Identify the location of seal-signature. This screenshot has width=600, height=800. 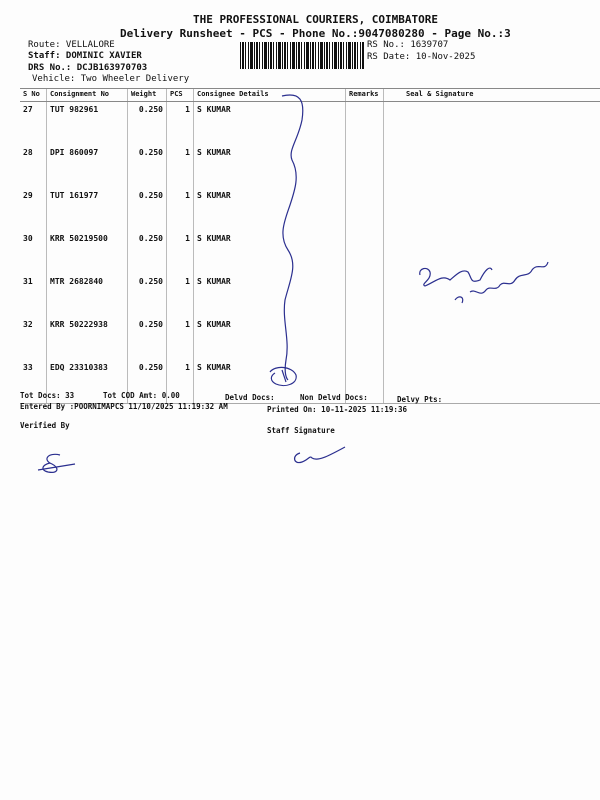
(484, 282).